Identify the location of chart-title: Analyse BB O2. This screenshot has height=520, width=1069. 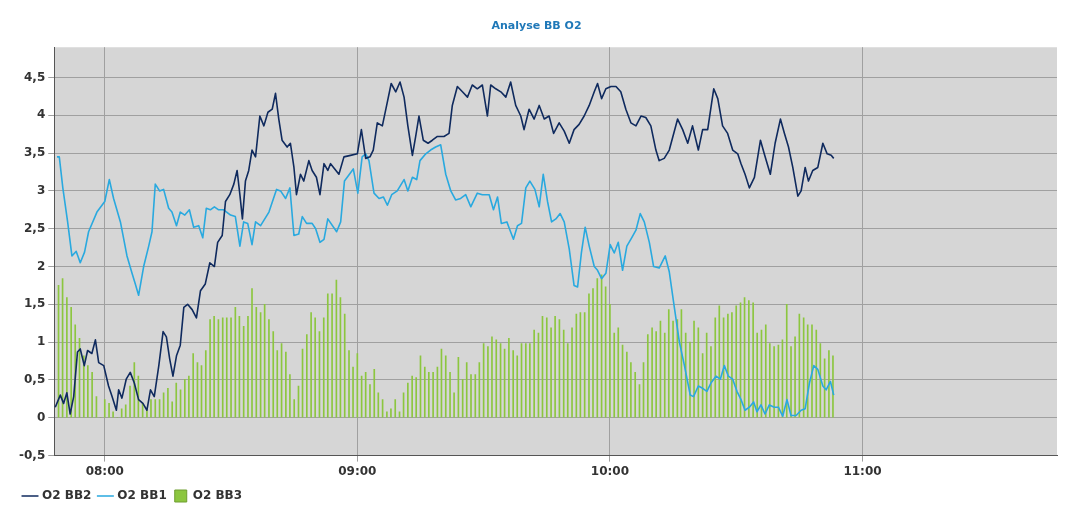
(536, 26).